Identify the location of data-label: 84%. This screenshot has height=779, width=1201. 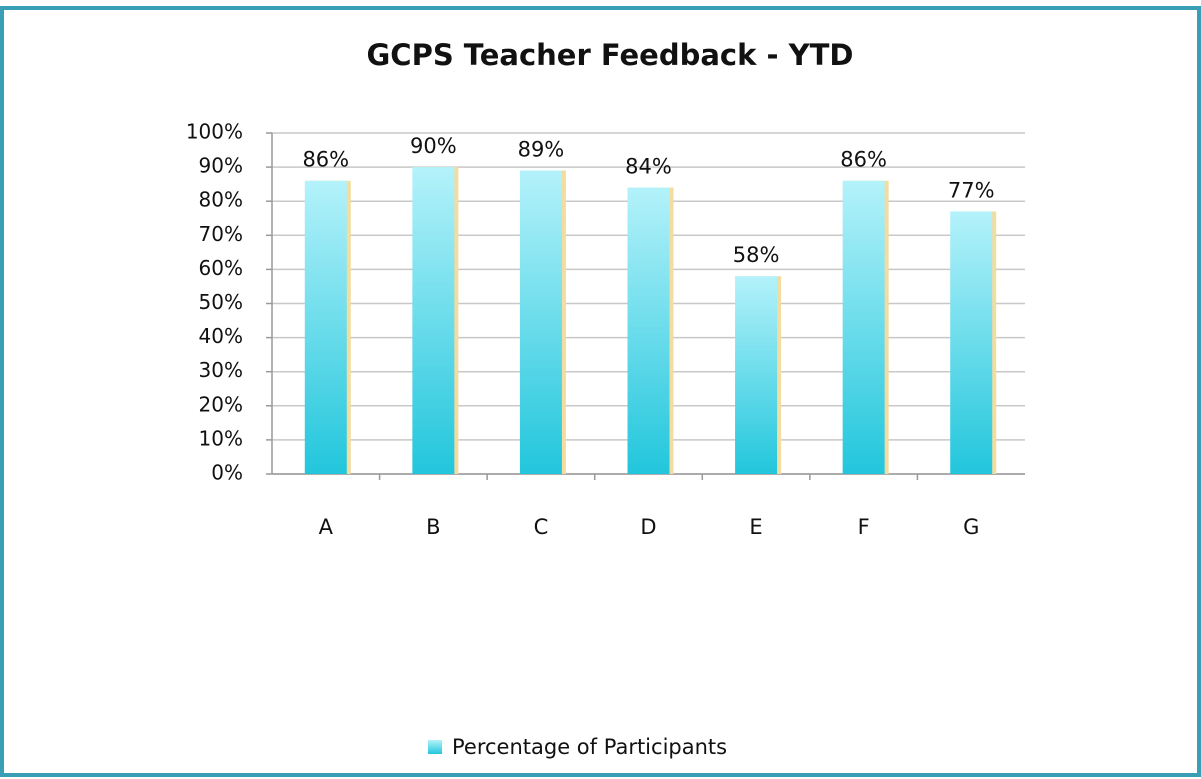
(648, 167).